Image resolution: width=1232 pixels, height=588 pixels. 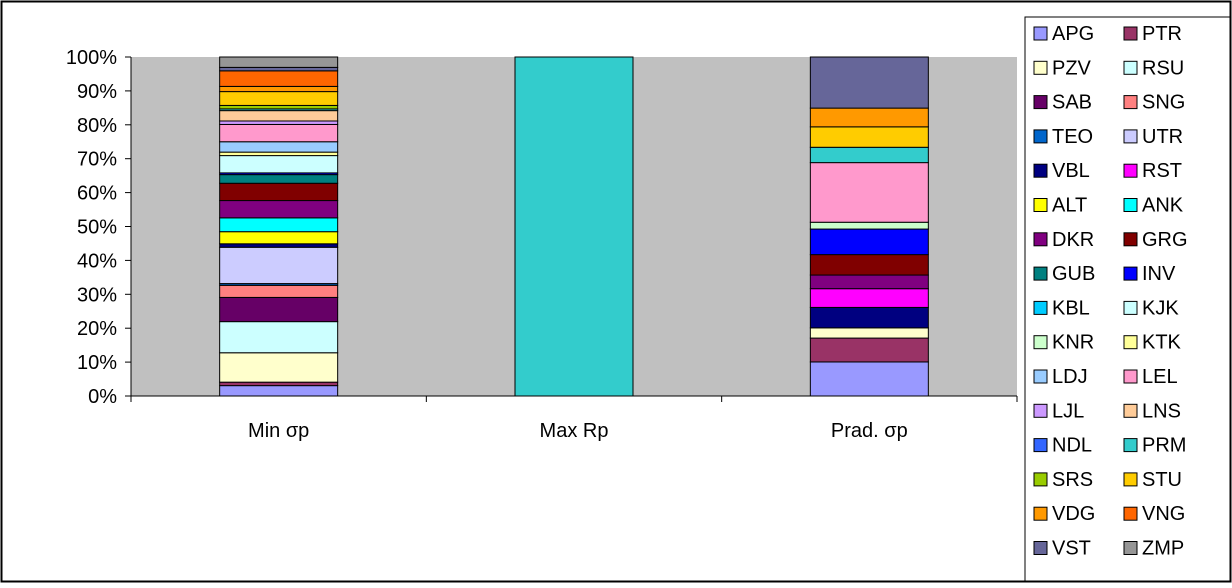 What do you see at coordinates (1071, 171) in the screenshot?
I see `legend-label: VBL` at bounding box center [1071, 171].